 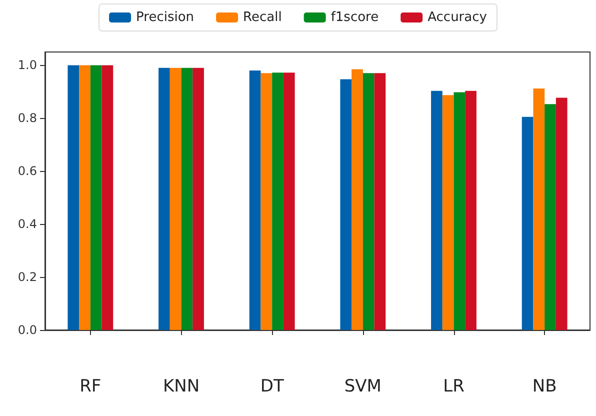 What do you see at coordinates (262, 17) in the screenshot?
I see `legend-label: Recall` at bounding box center [262, 17].